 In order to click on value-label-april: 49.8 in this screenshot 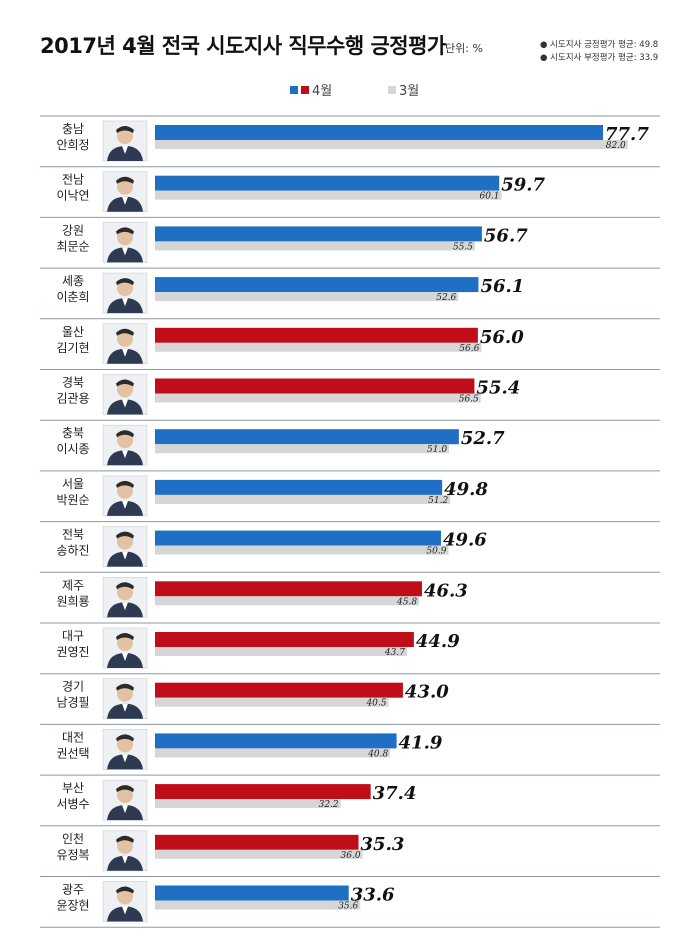, I will do `click(466, 489)`.